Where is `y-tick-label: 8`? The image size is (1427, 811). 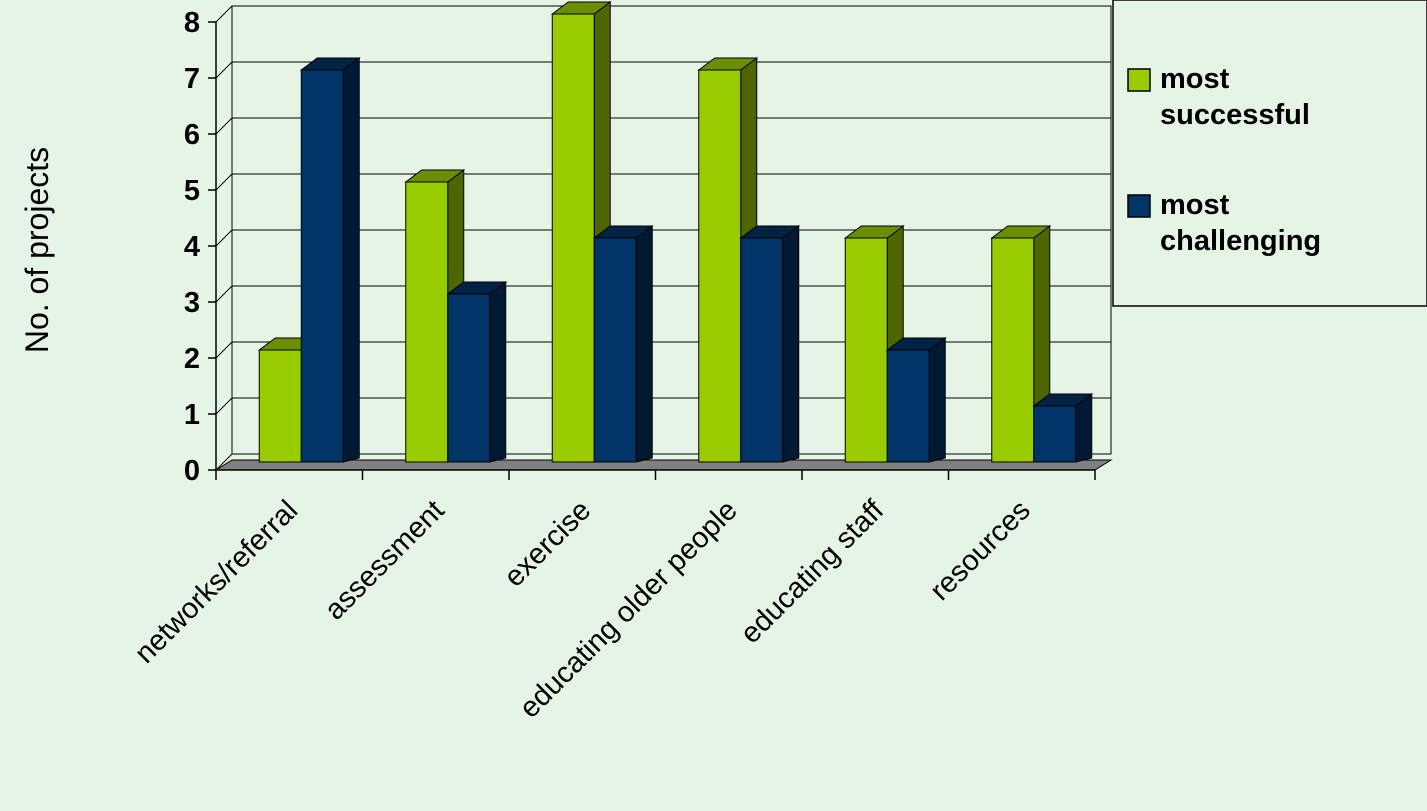 y-tick-label: 8 is located at coordinates (192, 23).